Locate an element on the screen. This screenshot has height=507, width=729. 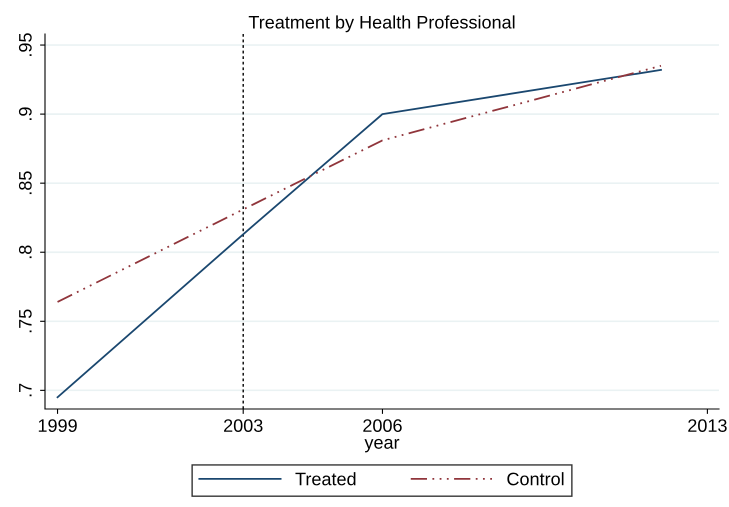
x-tick-label: 1999 is located at coordinates (57, 425).